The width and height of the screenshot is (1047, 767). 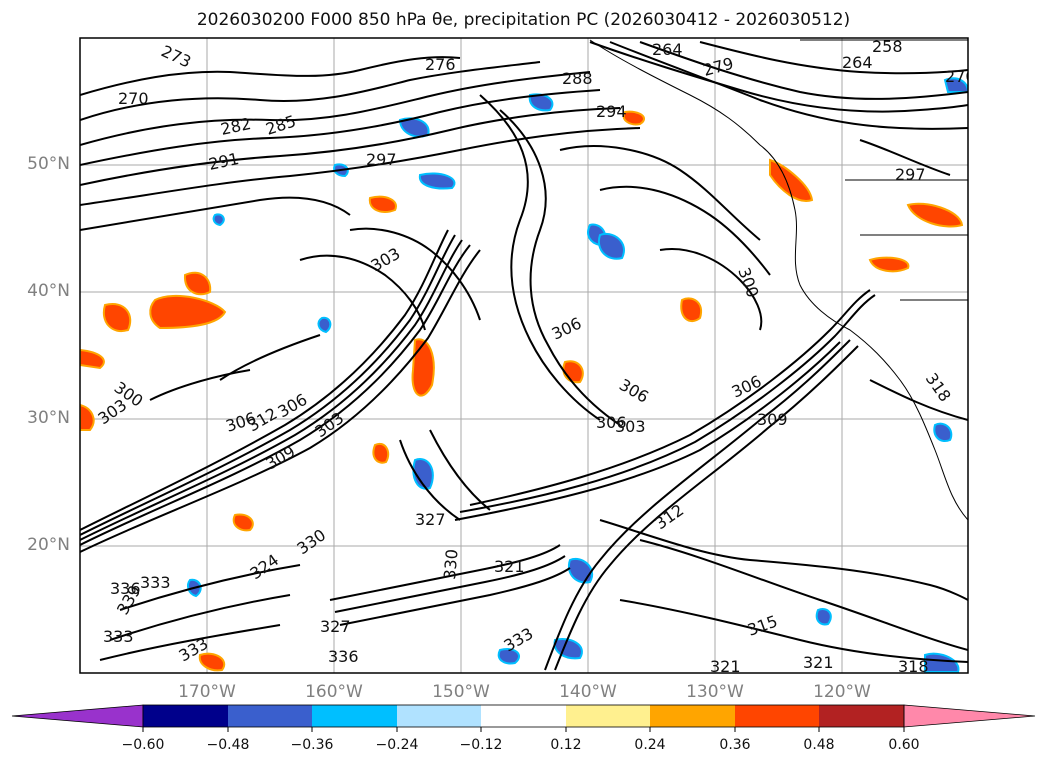 I want to click on contour-label: 309, so click(x=772, y=419).